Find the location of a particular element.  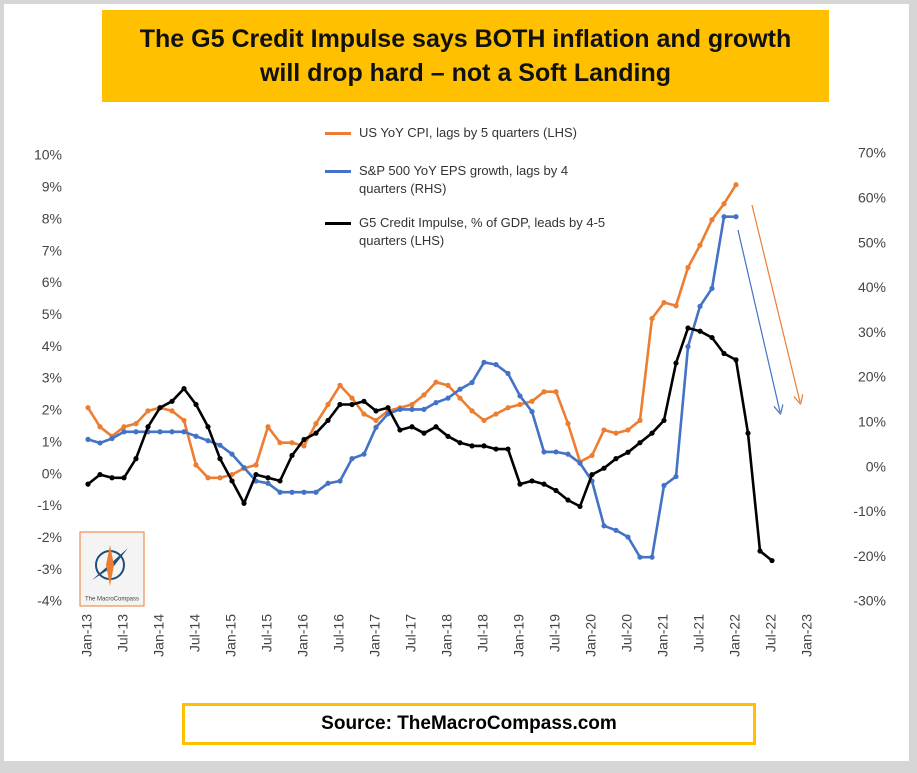

y-tick-label: -2% is located at coordinates (49, 537).